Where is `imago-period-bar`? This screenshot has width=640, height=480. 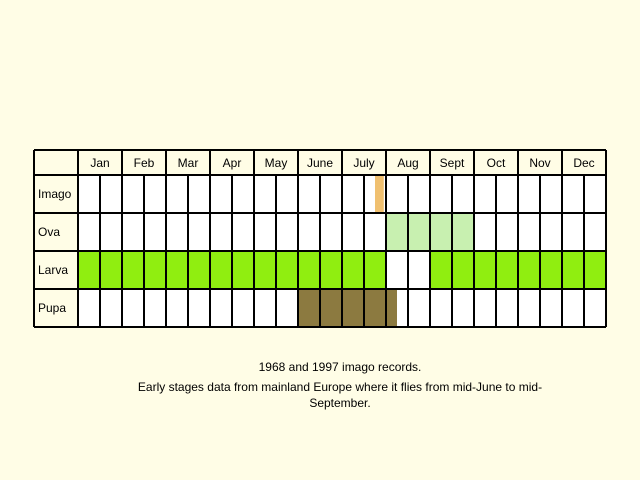
imago-period-bar is located at coordinates (379, 194).